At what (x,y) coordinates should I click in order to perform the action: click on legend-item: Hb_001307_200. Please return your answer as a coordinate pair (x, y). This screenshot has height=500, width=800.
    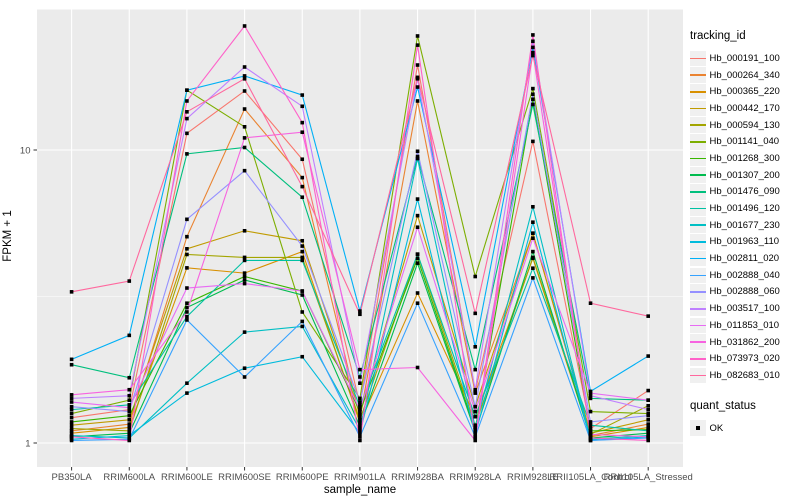
    Looking at the image, I should click on (744, 175).